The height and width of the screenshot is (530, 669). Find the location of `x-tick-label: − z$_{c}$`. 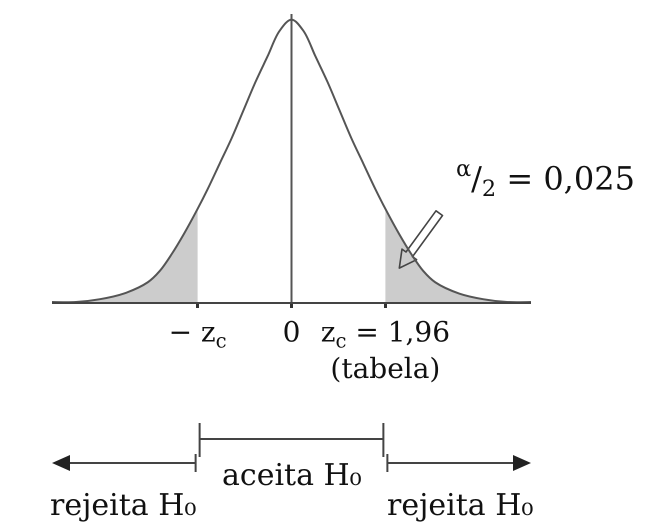

x-tick-label: − z$_{c}$ is located at coordinates (197, 334).